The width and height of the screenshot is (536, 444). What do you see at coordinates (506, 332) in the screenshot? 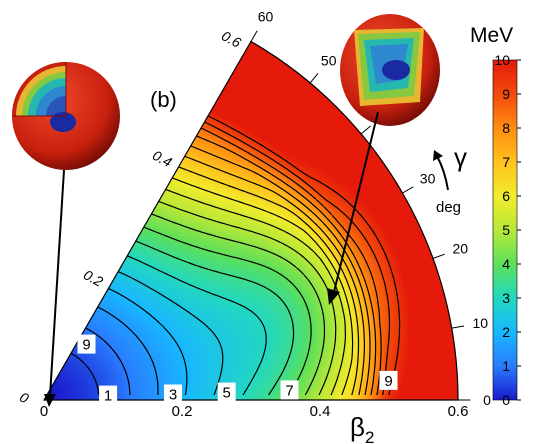
I see `colorbar-tick-label: 2` at bounding box center [506, 332].